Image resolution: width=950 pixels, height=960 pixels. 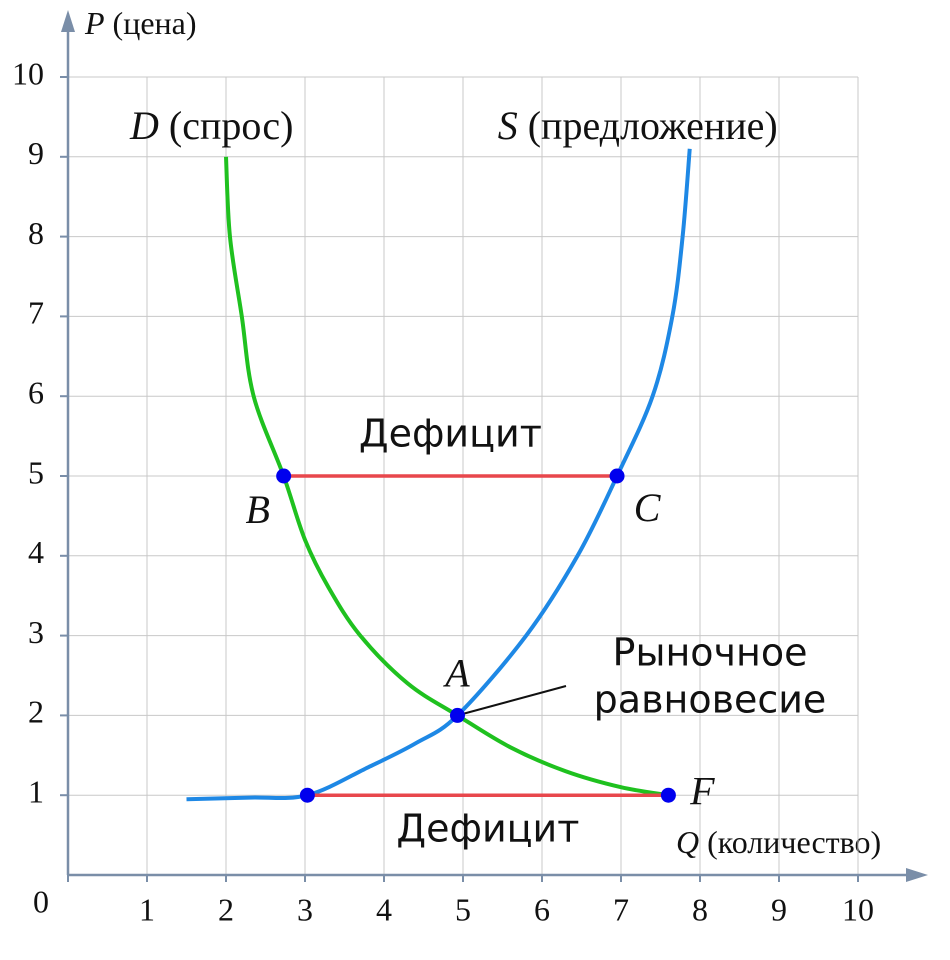 I want to click on y-tick-label: 4, so click(x=36, y=552).